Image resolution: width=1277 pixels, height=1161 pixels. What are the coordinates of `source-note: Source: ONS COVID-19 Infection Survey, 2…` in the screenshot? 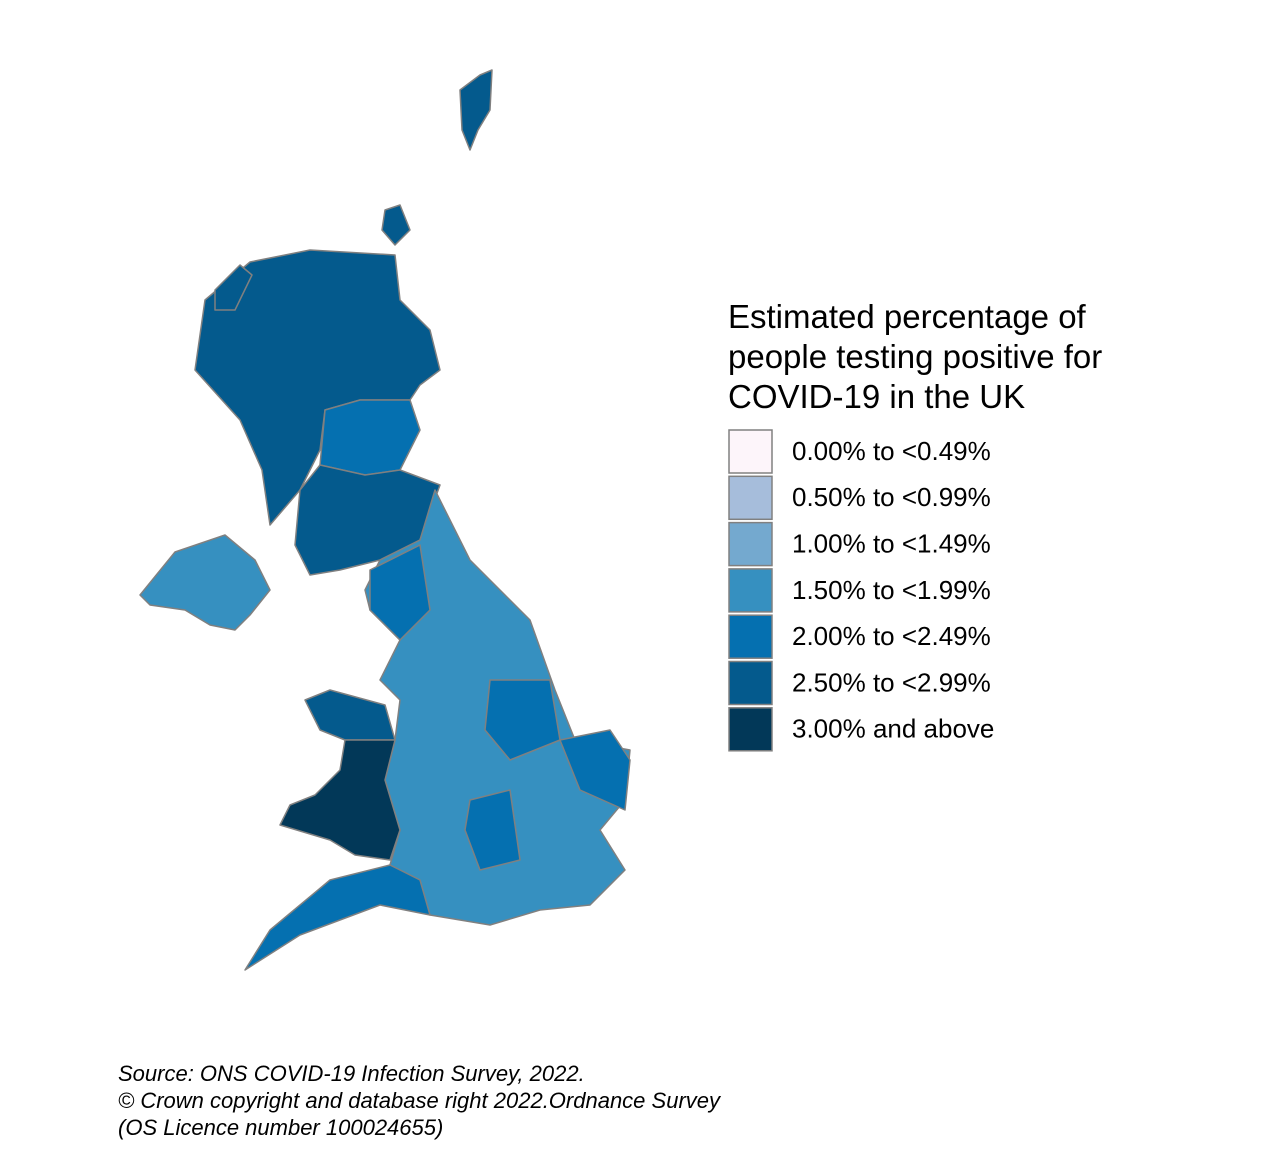 It's located at (420, 1100).